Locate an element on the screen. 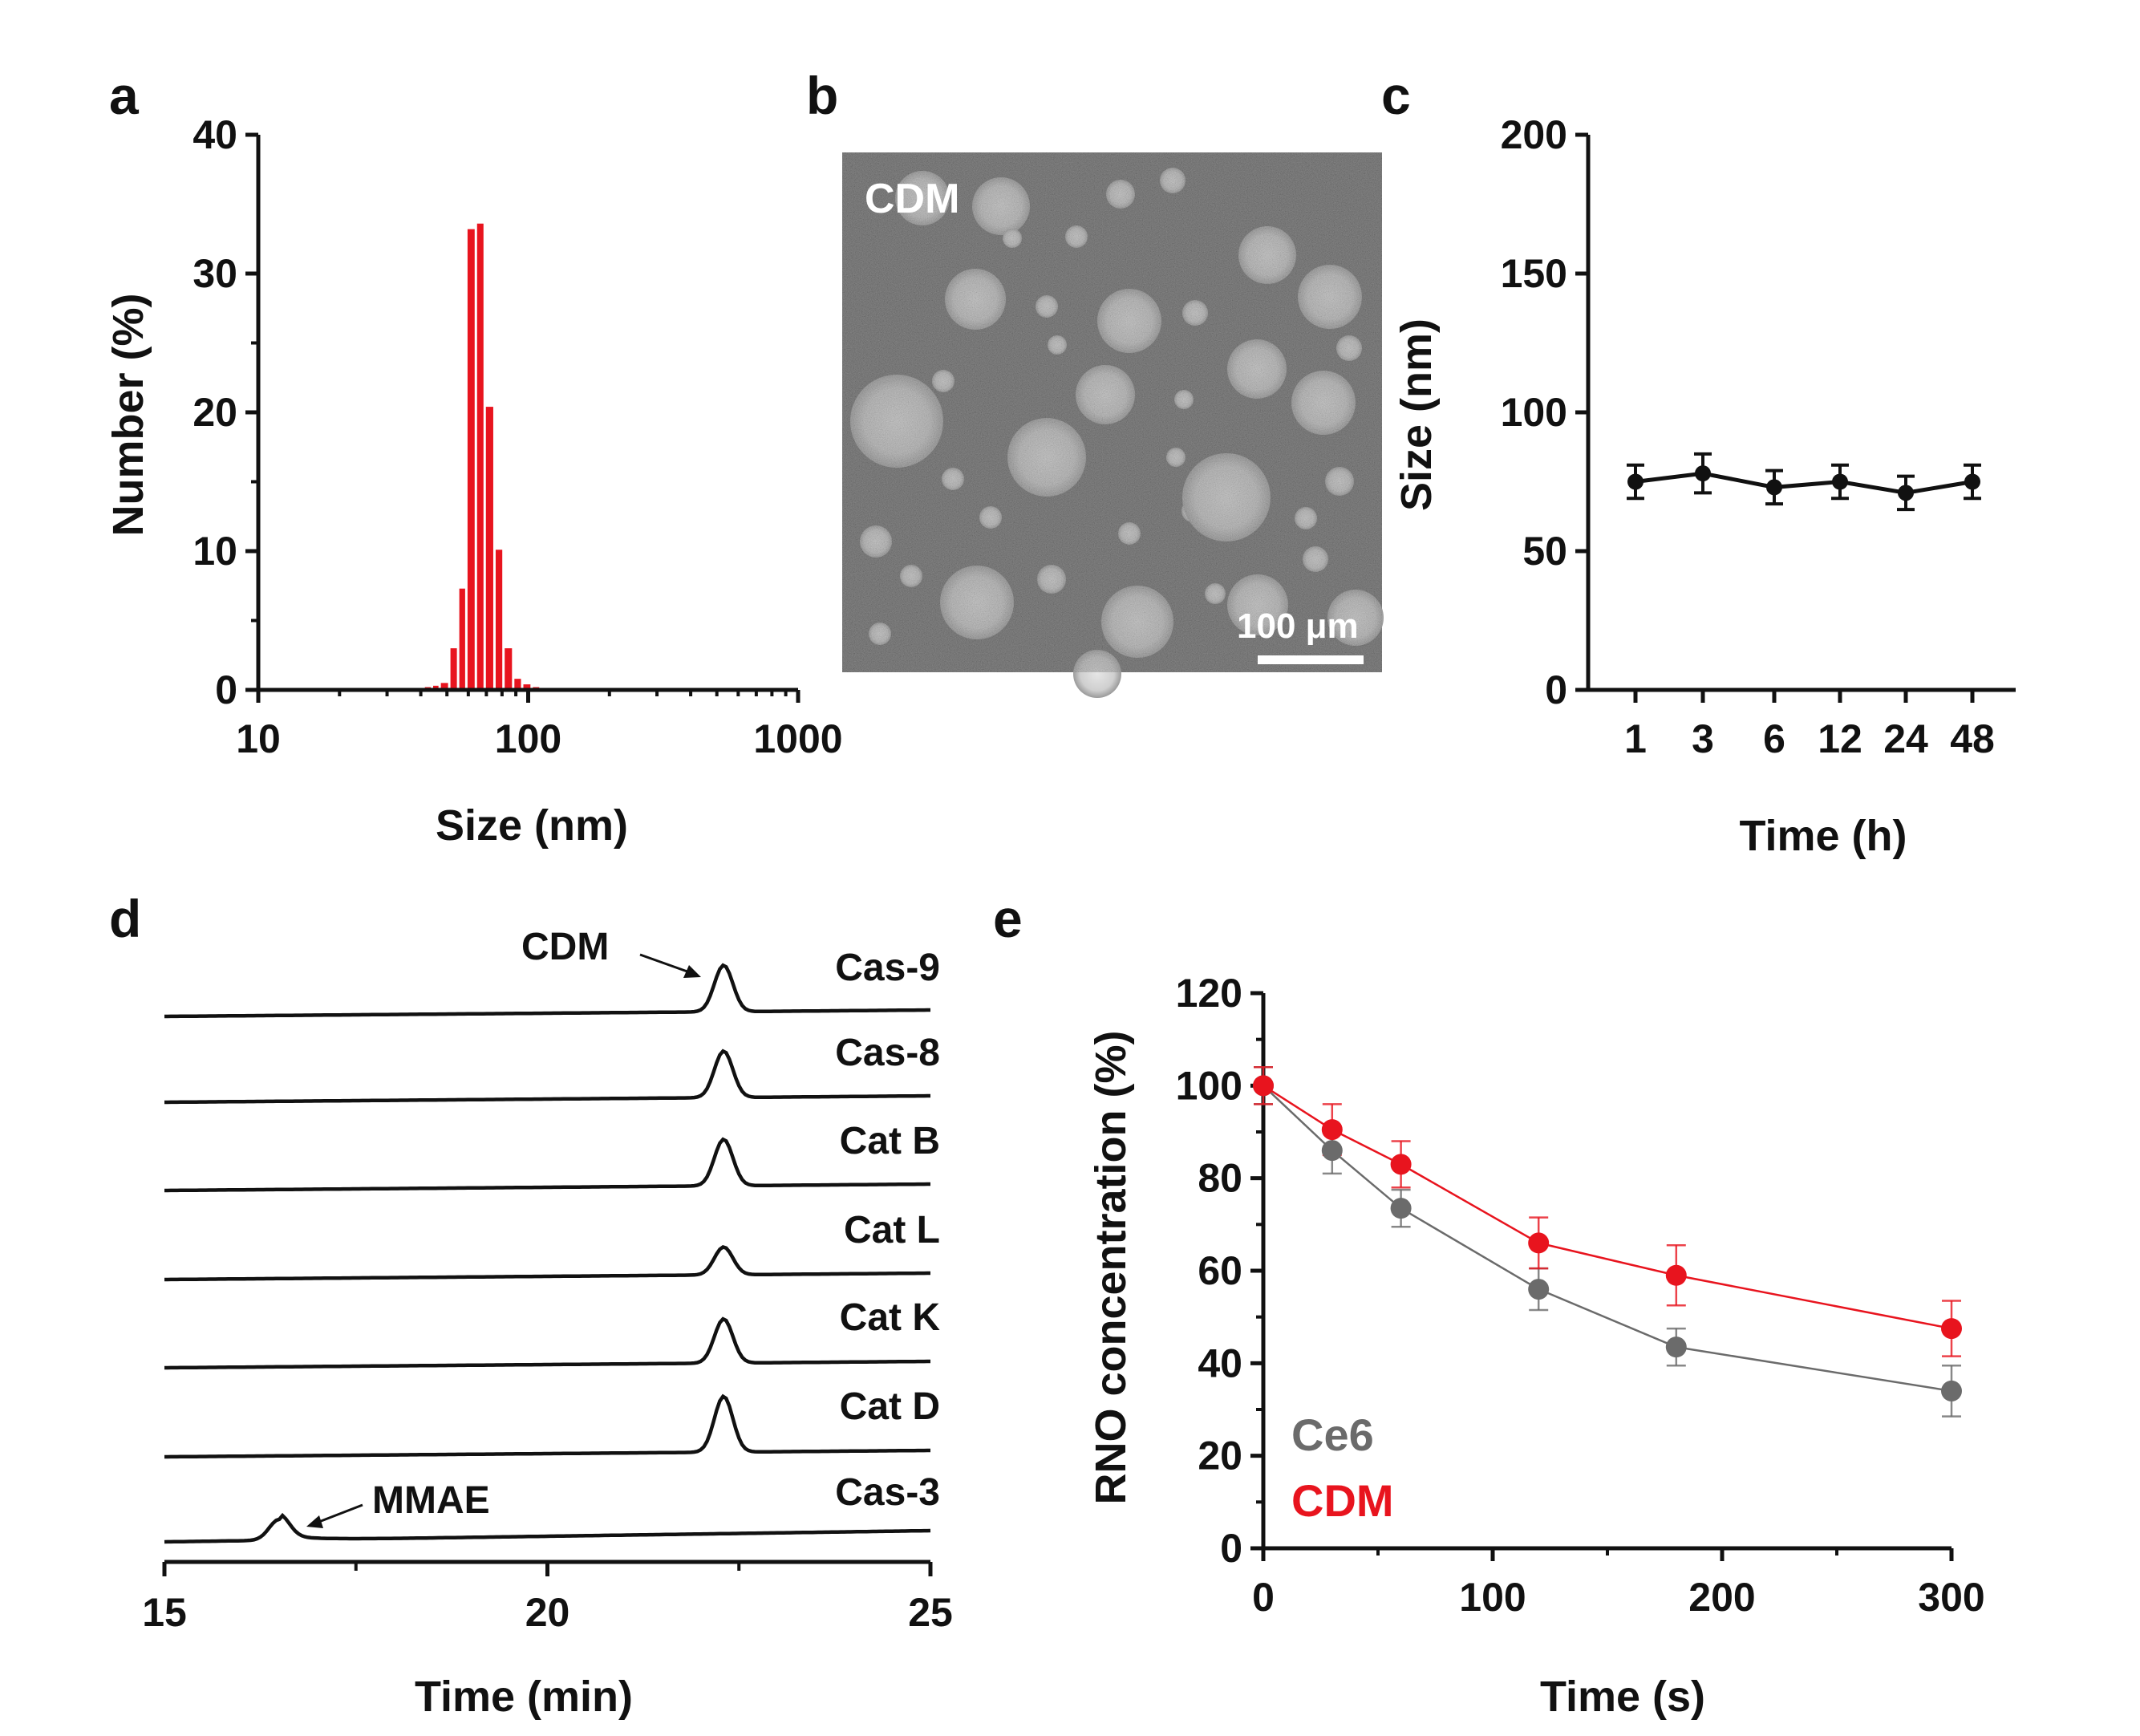 Image resolution: width=2140 pixels, height=1736 pixels. d-x-tick-label: 15 is located at coordinates (164, 1613).